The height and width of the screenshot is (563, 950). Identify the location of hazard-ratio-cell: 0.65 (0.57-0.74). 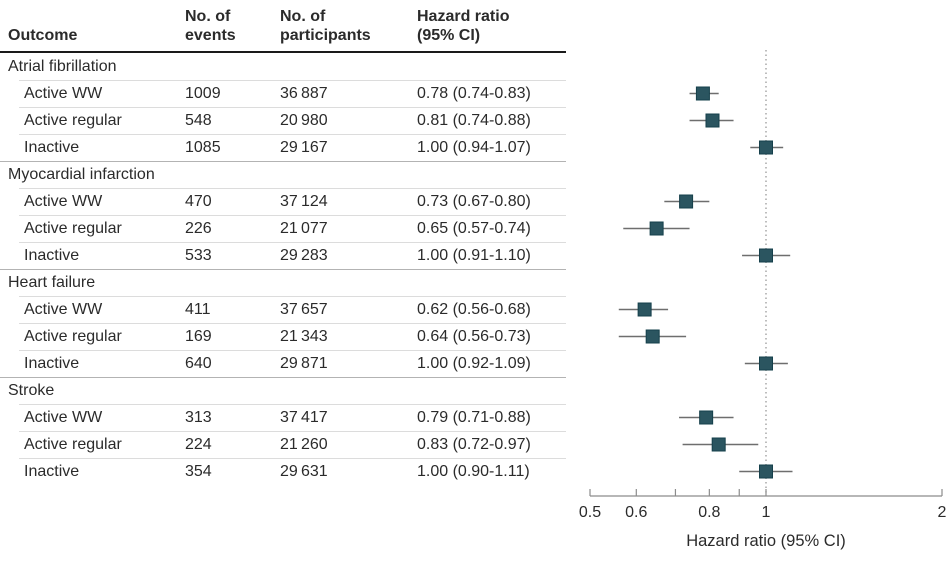
(474, 228).